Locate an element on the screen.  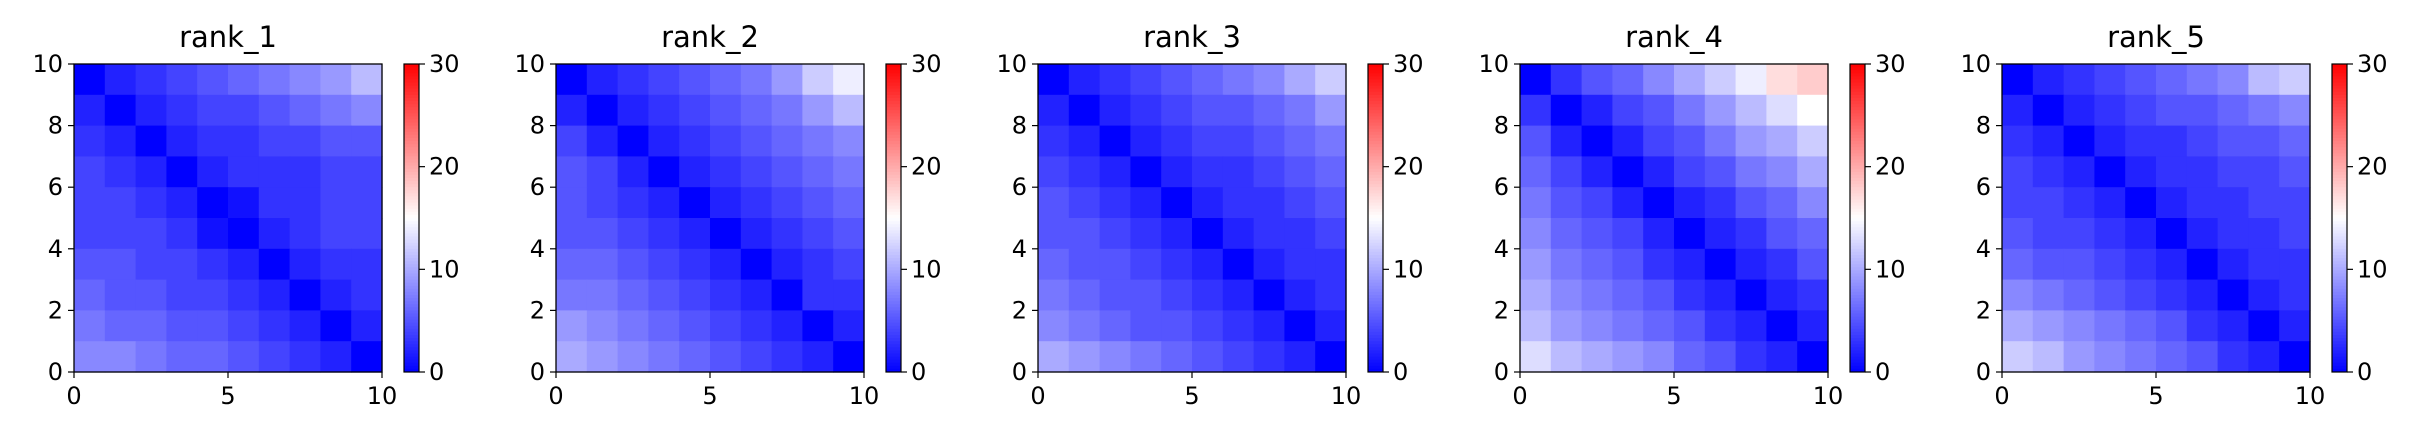
x-tick-label: 10 is located at coordinates (1346, 396).